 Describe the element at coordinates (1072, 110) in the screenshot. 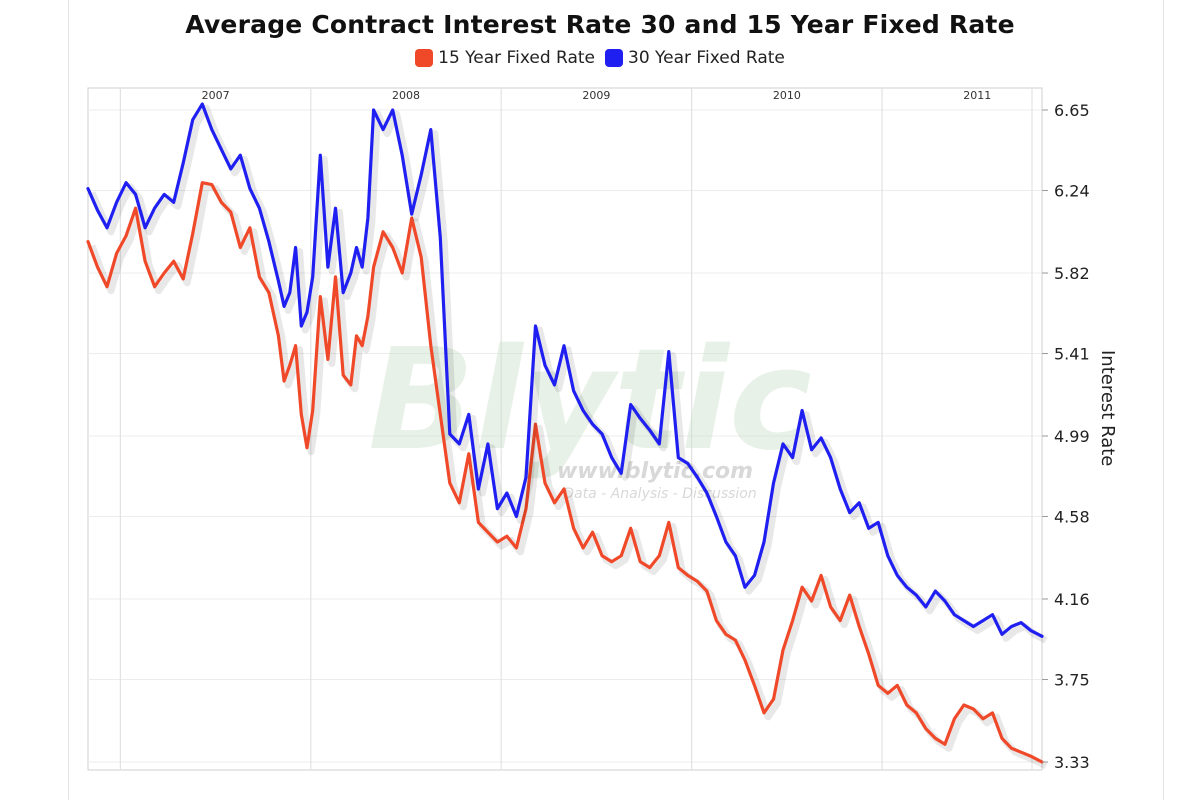

I see `y-tick-label: 6.65` at that location.